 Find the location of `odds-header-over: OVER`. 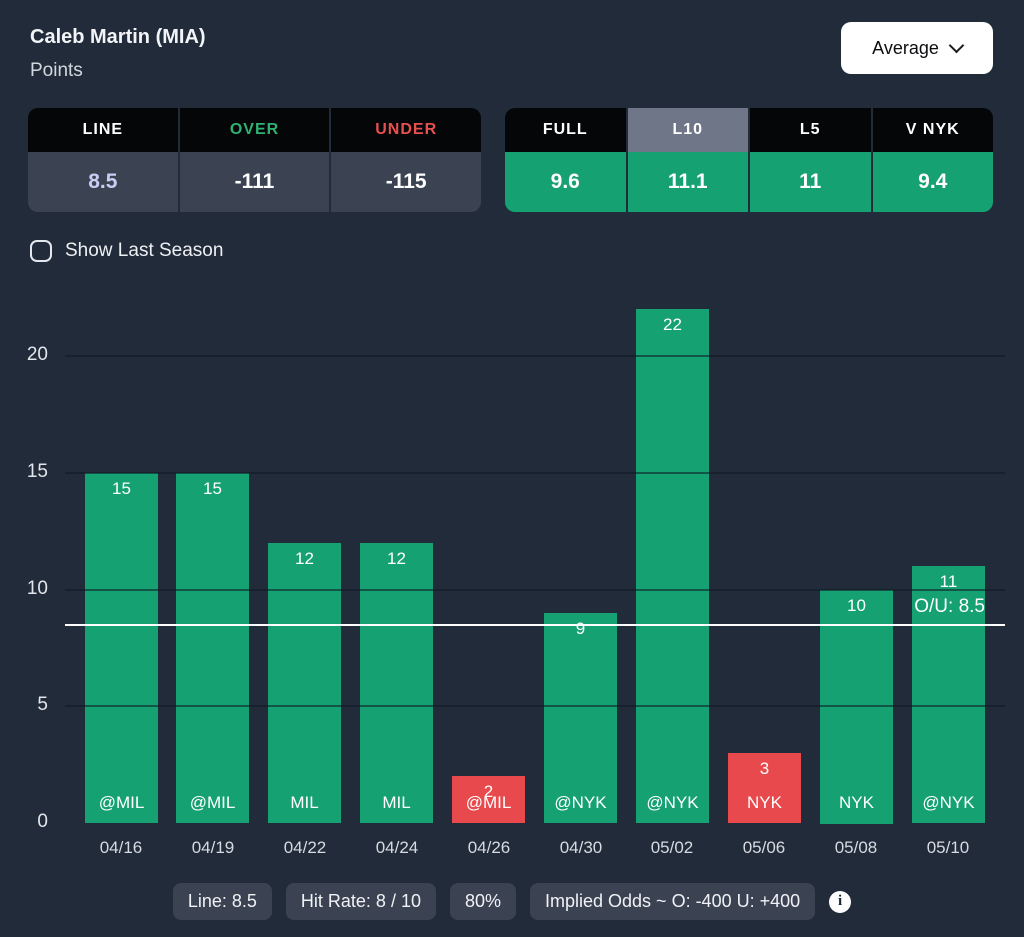

odds-header-over: OVER is located at coordinates (255, 130).